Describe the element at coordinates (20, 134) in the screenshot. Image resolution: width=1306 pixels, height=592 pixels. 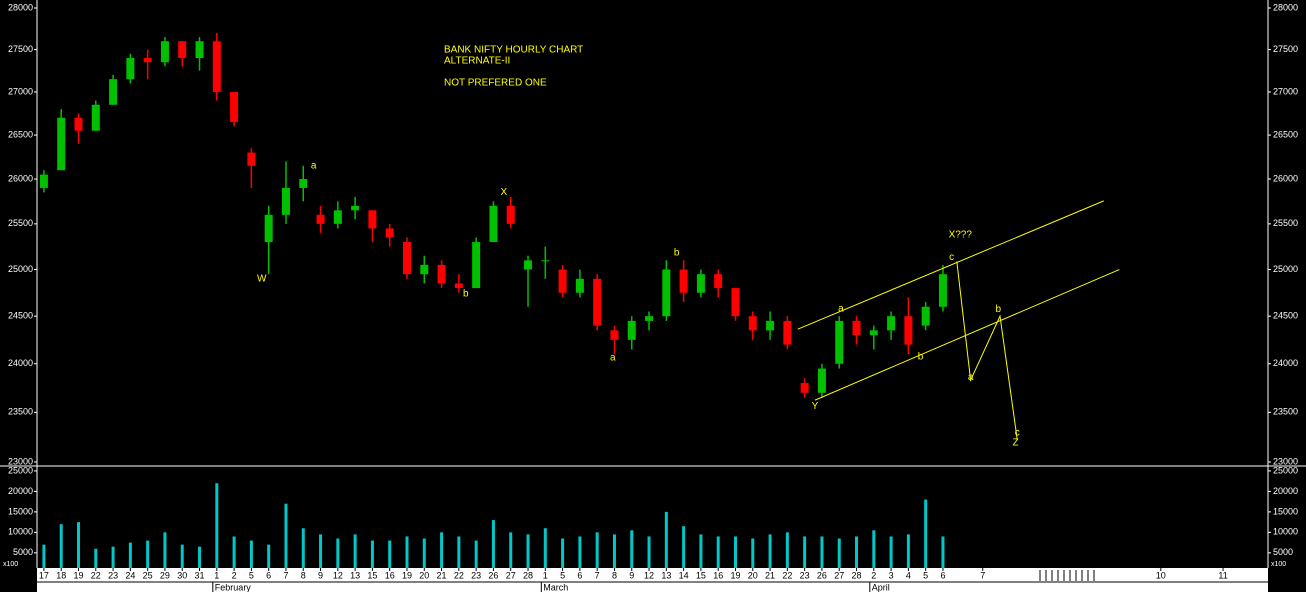
I see `y-tick-label: 26500` at that location.